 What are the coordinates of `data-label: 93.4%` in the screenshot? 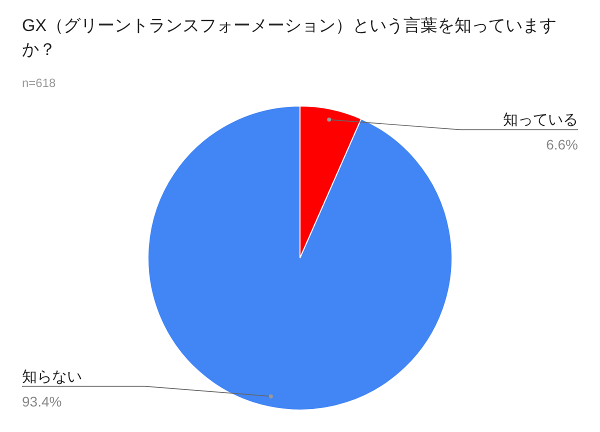 It's located at (42, 401).